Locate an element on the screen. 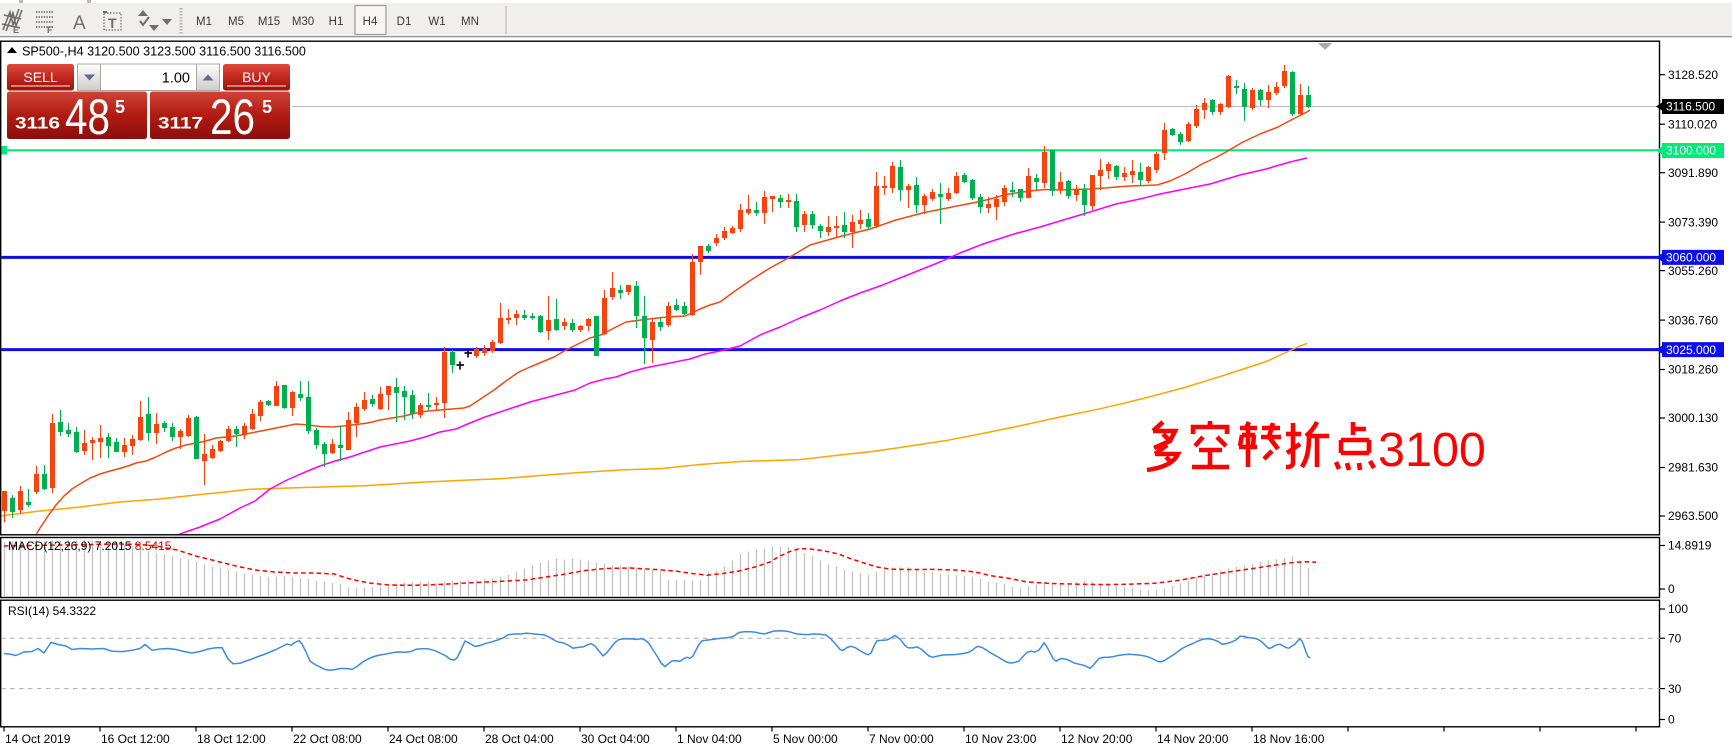 The height and width of the screenshot is (752, 1732). svg-text: 18 Oct 12:00 is located at coordinates (231, 739).